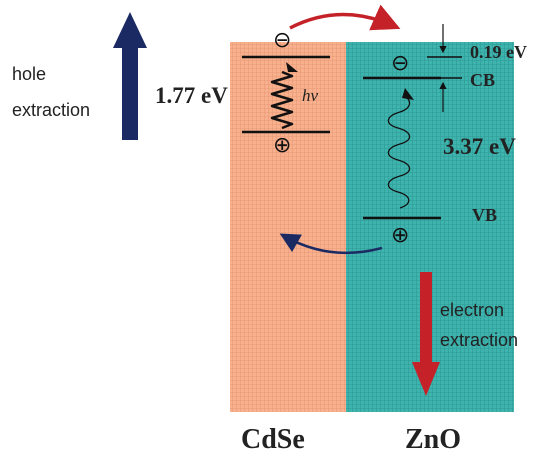  What do you see at coordinates (273, 439) in the screenshot?
I see `cdse-material-label: CdSe` at bounding box center [273, 439].